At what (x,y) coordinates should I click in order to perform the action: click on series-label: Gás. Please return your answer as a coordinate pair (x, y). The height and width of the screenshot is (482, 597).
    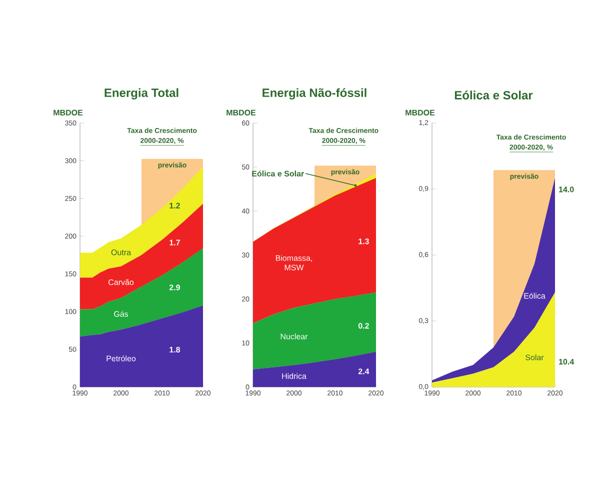
    Looking at the image, I should click on (121, 313).